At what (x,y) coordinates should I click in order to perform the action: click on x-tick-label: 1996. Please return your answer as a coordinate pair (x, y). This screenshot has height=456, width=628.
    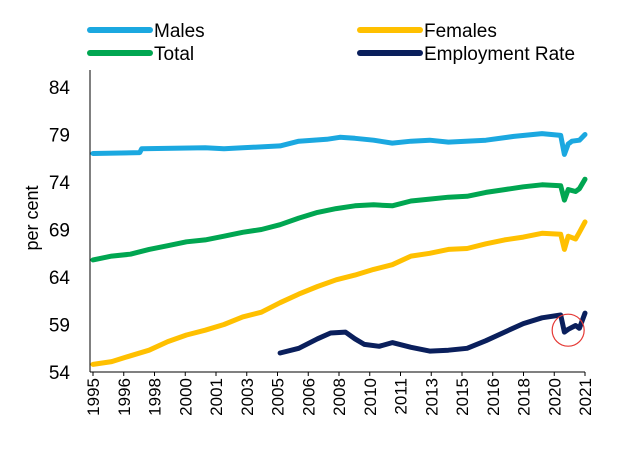
    Looking at the image, I should click on (124, 397).